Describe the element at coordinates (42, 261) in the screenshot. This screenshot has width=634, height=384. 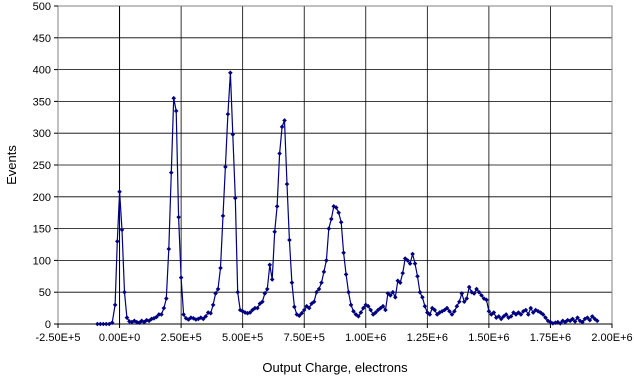
I see `y-tick-label: 100` at that location.